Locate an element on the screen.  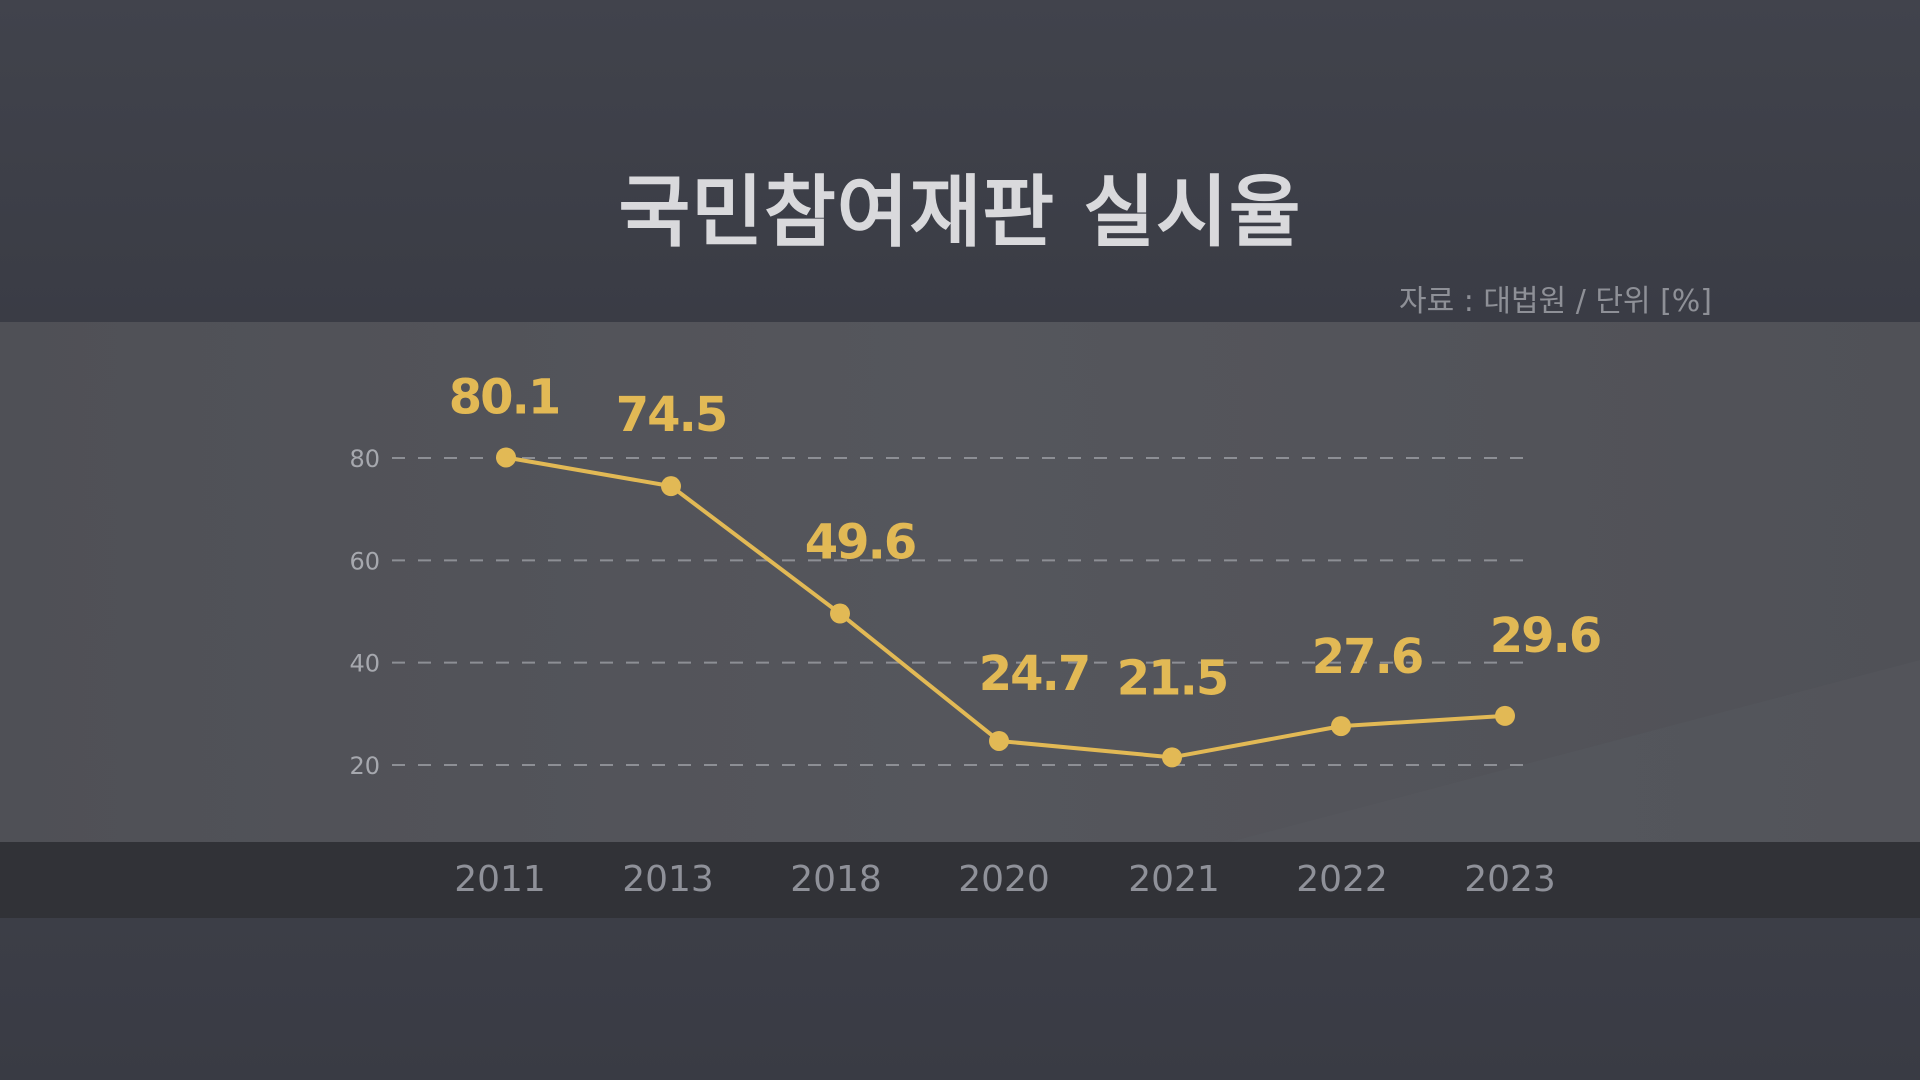
x-tick-label: 2013 is located at coordinates (668, 879).